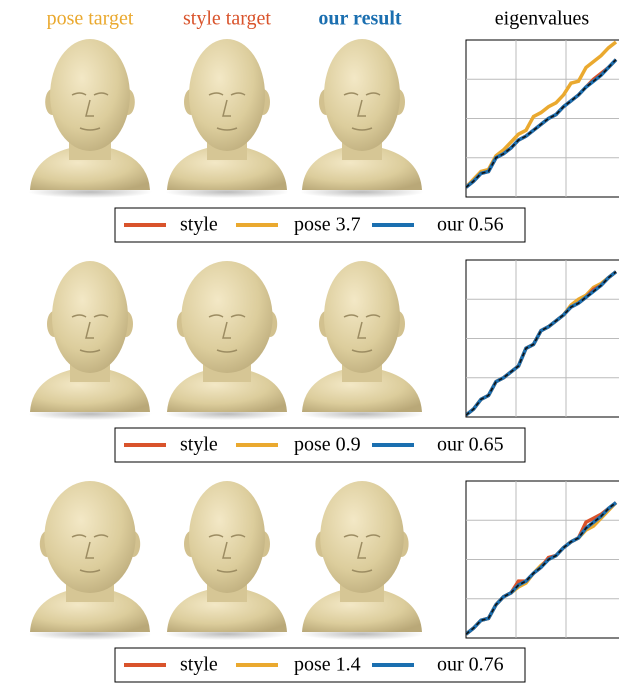  Describe the element at coordinates (327, 445) in the screenshot. I see `legend-label: pose 0.9` at that location.